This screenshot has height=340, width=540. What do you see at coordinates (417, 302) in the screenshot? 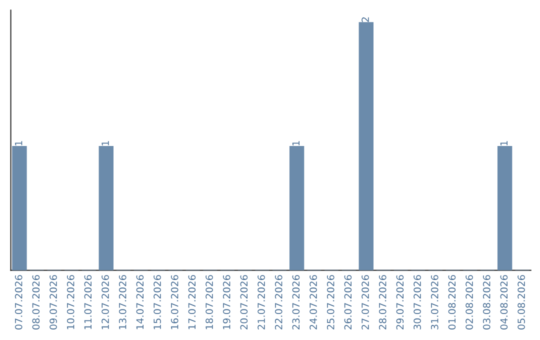
I see `x-tick-label: 30.07.2026` at bounding box center [417, 302].